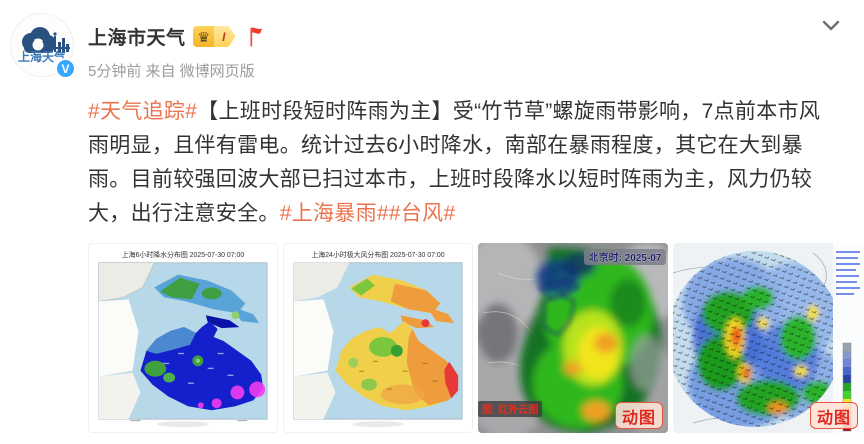 The height and width of the screenshot is (444, 864). Describe the element at coordinates (510, 409) in the screenshot. I see `satellite-caption: 图: 红外云图` at that location.